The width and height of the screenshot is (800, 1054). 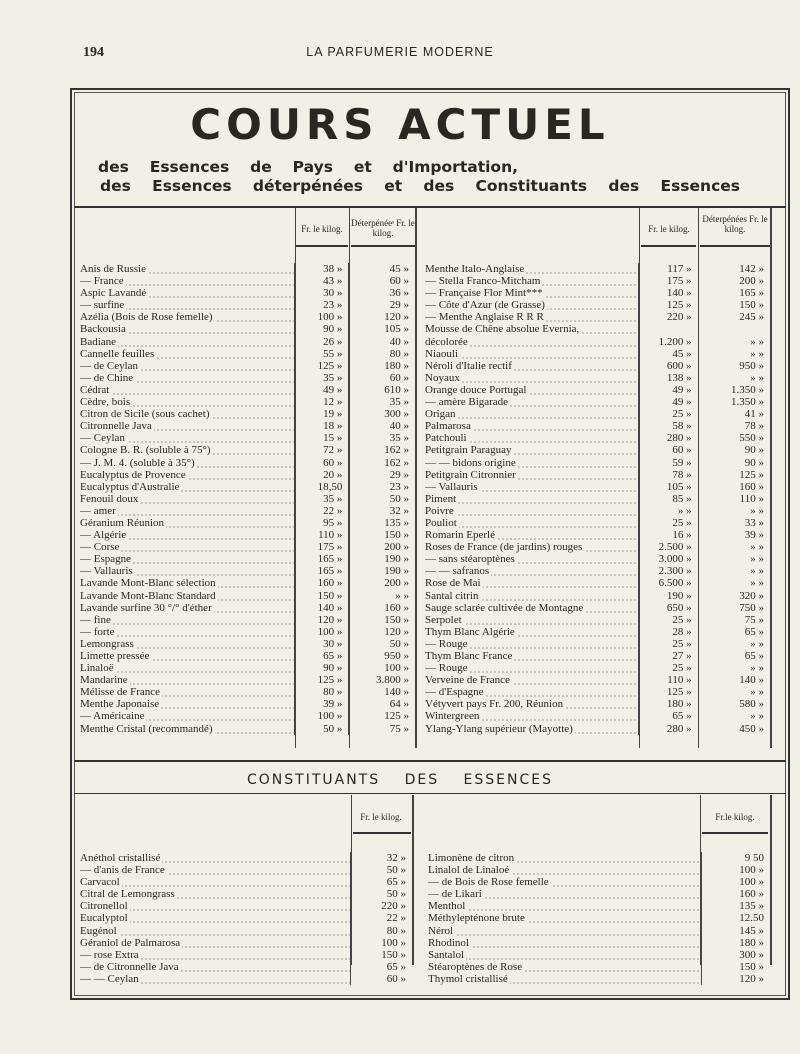 I want to click on essence-name: Limette pressée, so click(x=187, y=656).